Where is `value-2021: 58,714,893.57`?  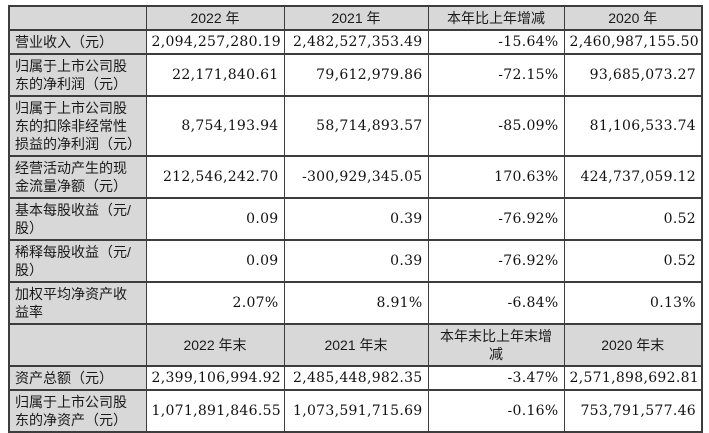 value-2021: 58,714,893.57 is located at coordinates (356, 126).